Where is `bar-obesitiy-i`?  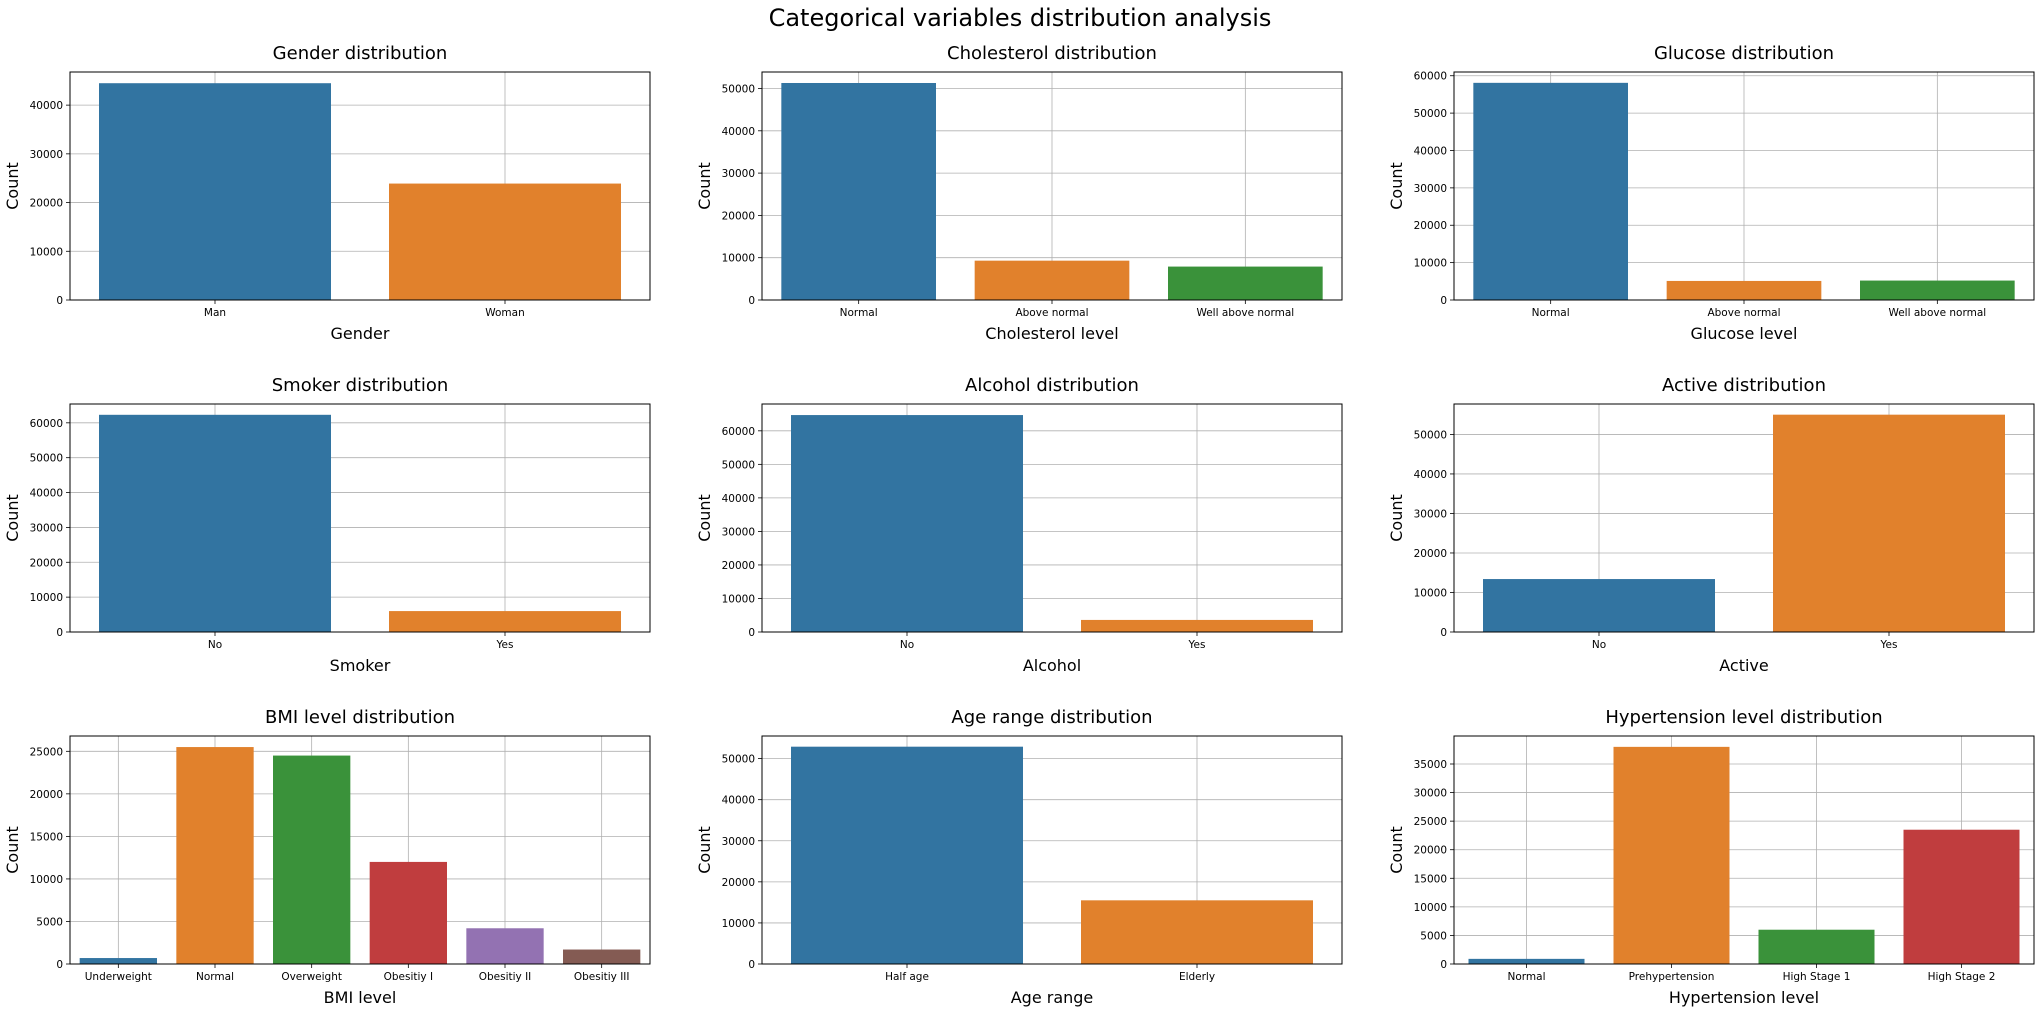 bar-obesitiy-i is located at coordinates (408, 912).